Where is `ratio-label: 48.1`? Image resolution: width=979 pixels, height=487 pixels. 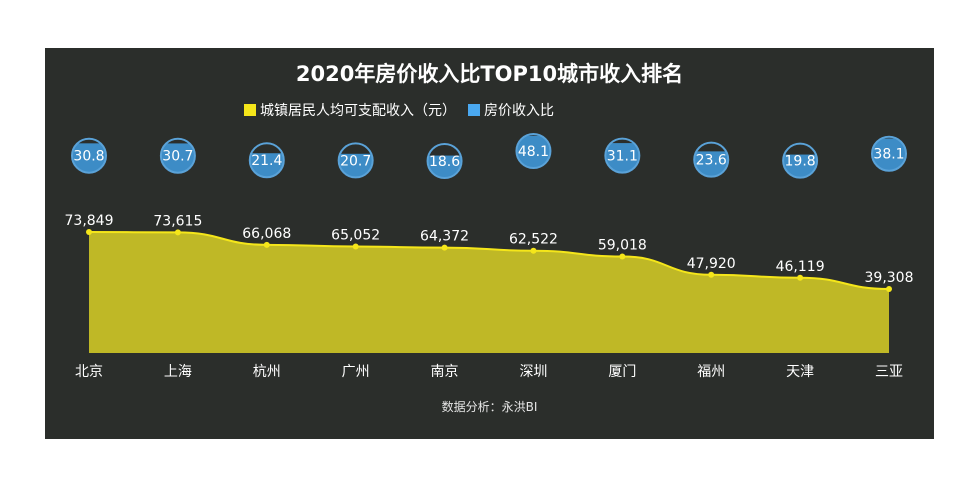 ratio-label: 48.1 is located at coordinates (533, 152).